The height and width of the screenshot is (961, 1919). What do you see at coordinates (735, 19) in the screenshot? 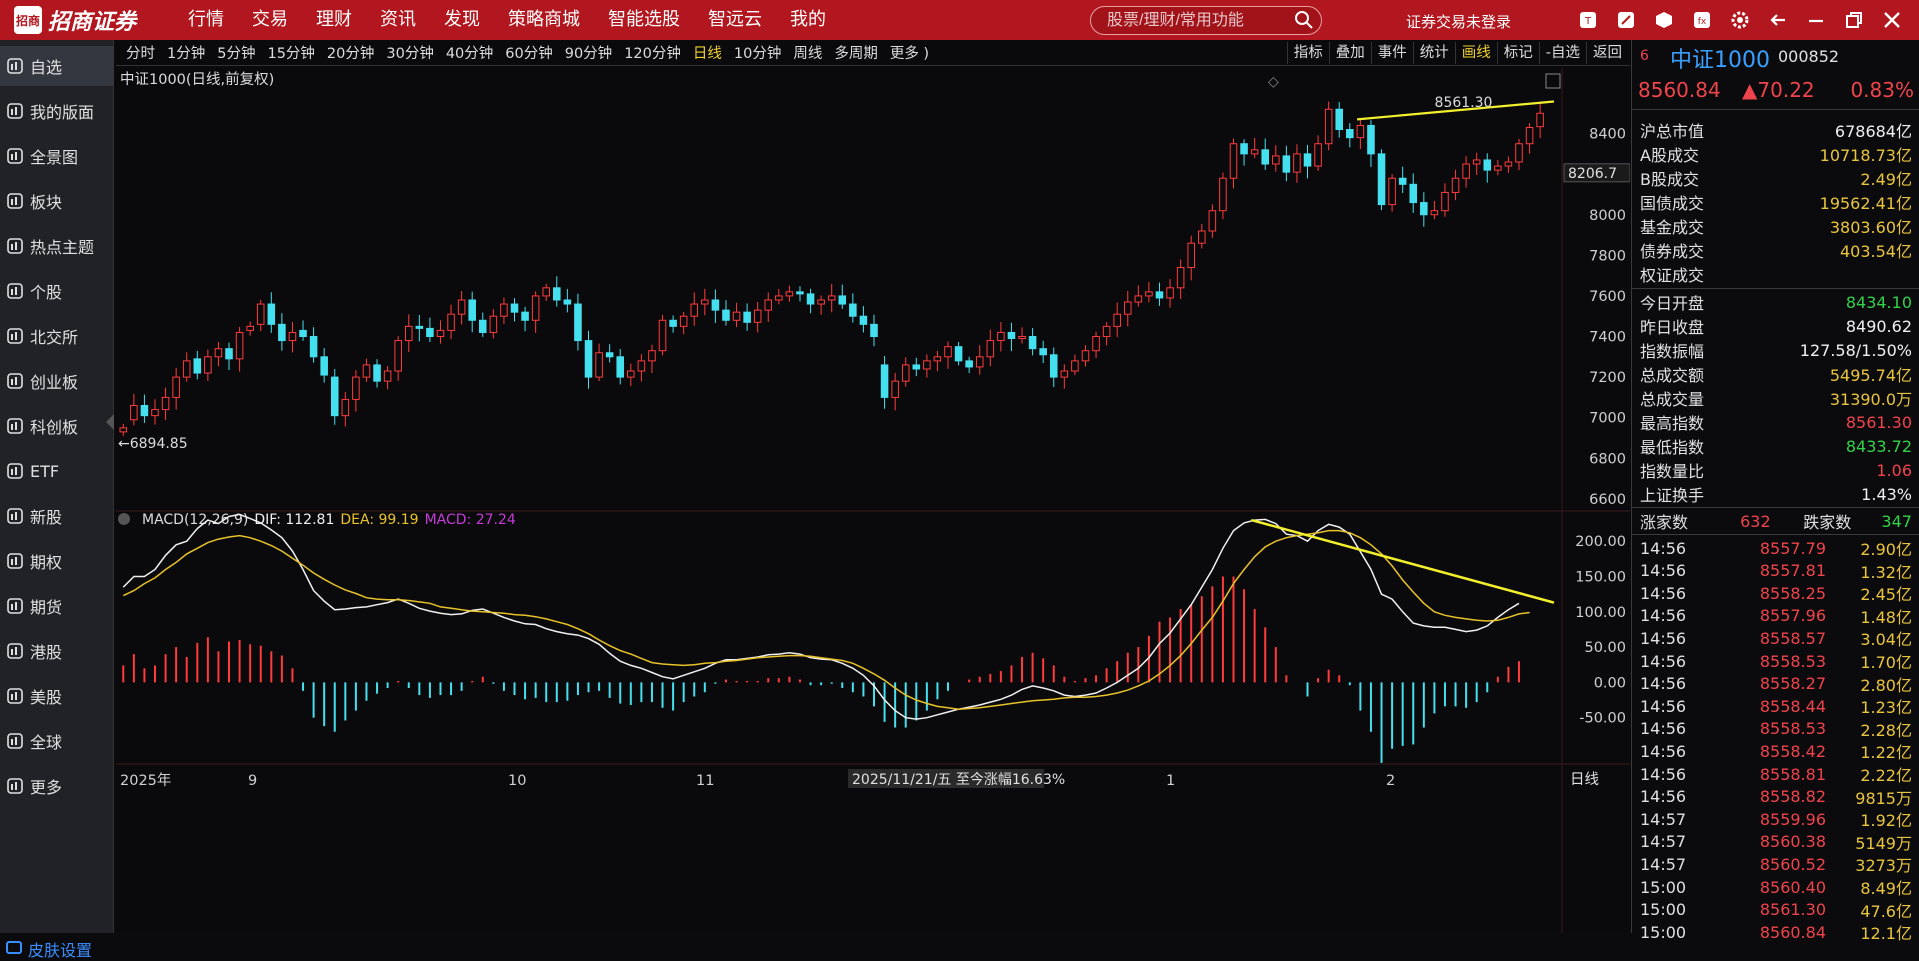
I see `nav-item: 智远云` at bounding box center [735, 19].